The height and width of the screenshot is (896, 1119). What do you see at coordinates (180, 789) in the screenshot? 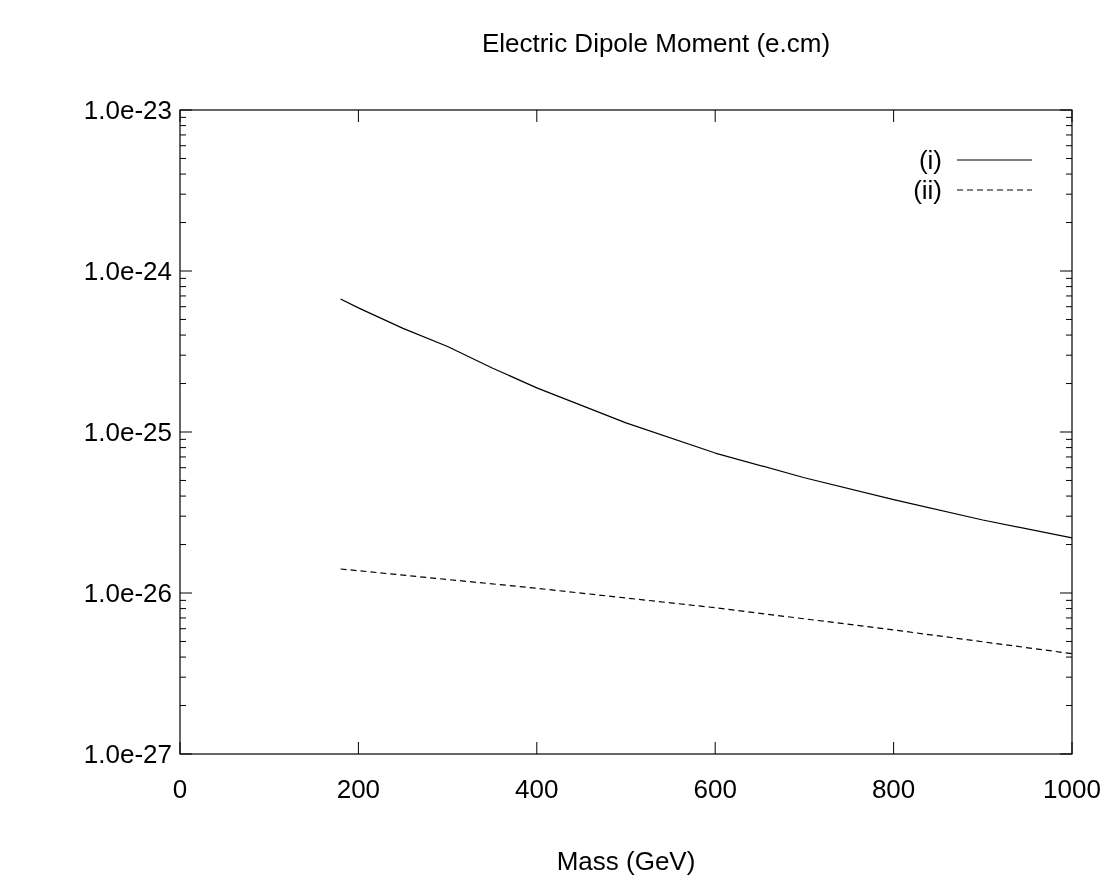
I see `x-tick-label: 0` at bounding box center [180, 789].